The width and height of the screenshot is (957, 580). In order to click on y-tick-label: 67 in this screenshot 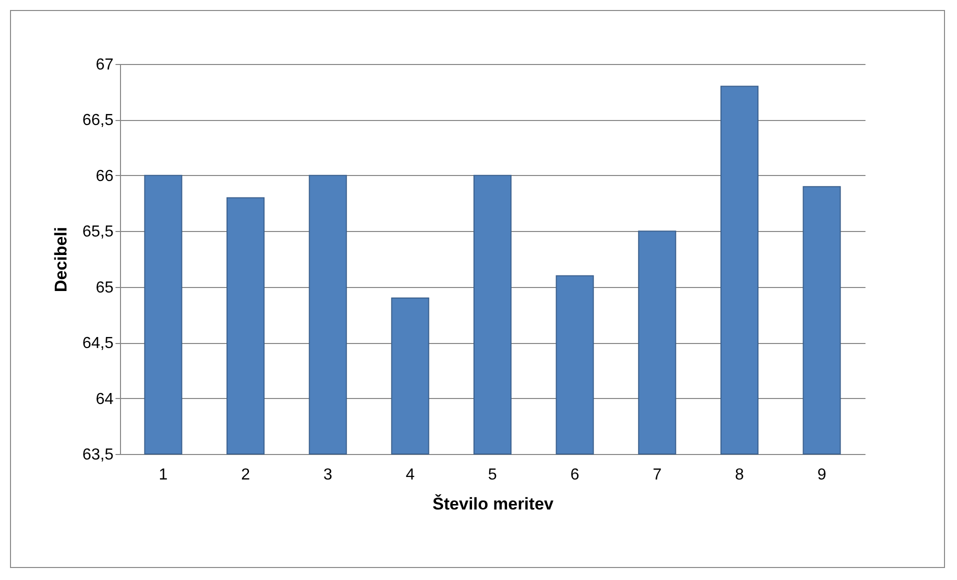, I will do `click(105, 65)`.